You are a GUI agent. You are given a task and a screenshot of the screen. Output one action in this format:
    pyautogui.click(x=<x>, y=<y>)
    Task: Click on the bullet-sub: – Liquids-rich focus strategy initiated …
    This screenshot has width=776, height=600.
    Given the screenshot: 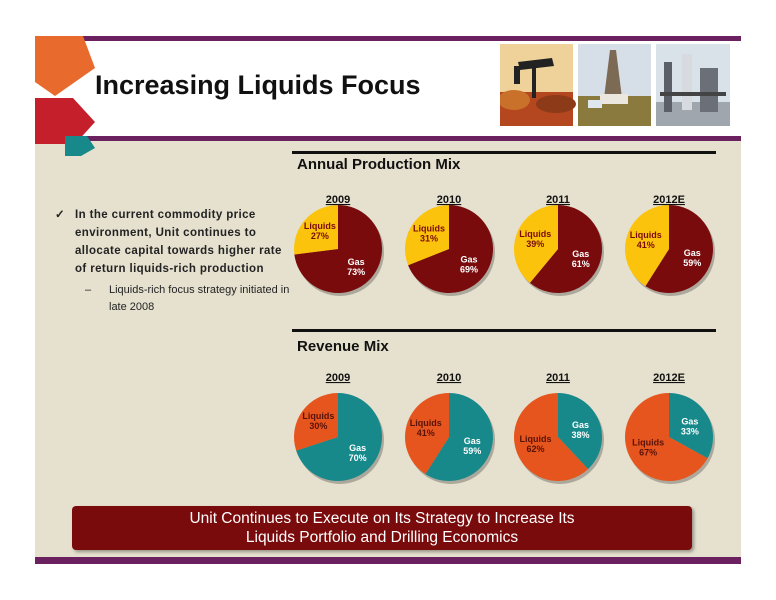 What is the action you would take?
    pyautogui.click(x=187, y=299)
    